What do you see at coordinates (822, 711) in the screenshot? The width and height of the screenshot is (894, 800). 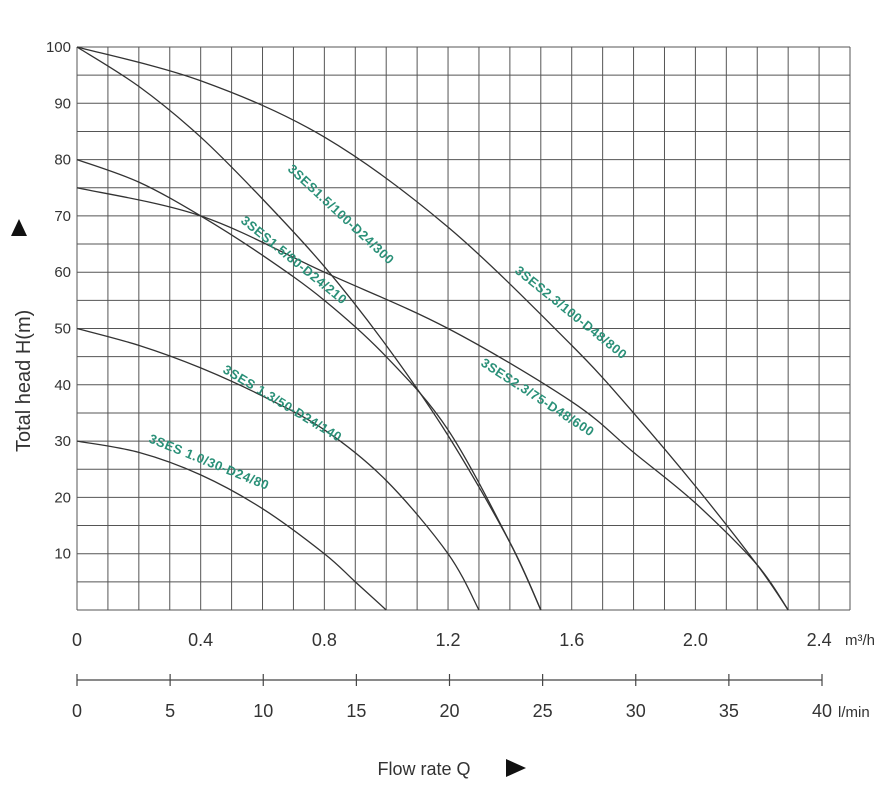 I see `x-tick-label-lmin: 40` at bounding box center [822, 711].